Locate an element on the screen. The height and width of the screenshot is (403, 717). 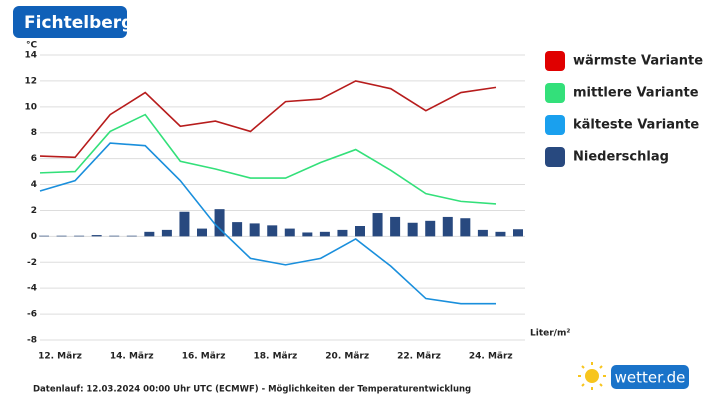
logo-box is located at coordinates (650, 377).